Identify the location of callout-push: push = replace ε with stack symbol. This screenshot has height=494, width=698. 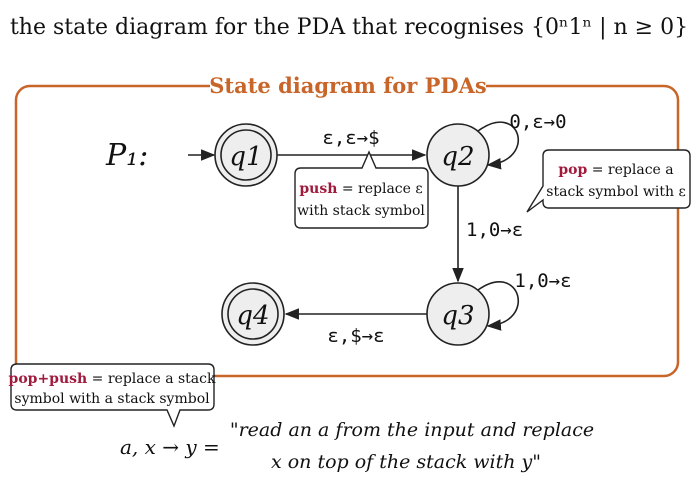
(361, 189).